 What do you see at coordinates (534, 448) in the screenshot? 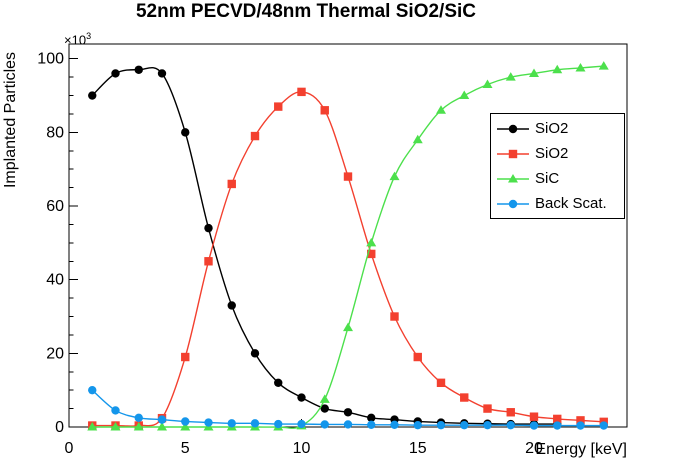
I see `x-tick-label: 20` at bounding box center [534, 448].